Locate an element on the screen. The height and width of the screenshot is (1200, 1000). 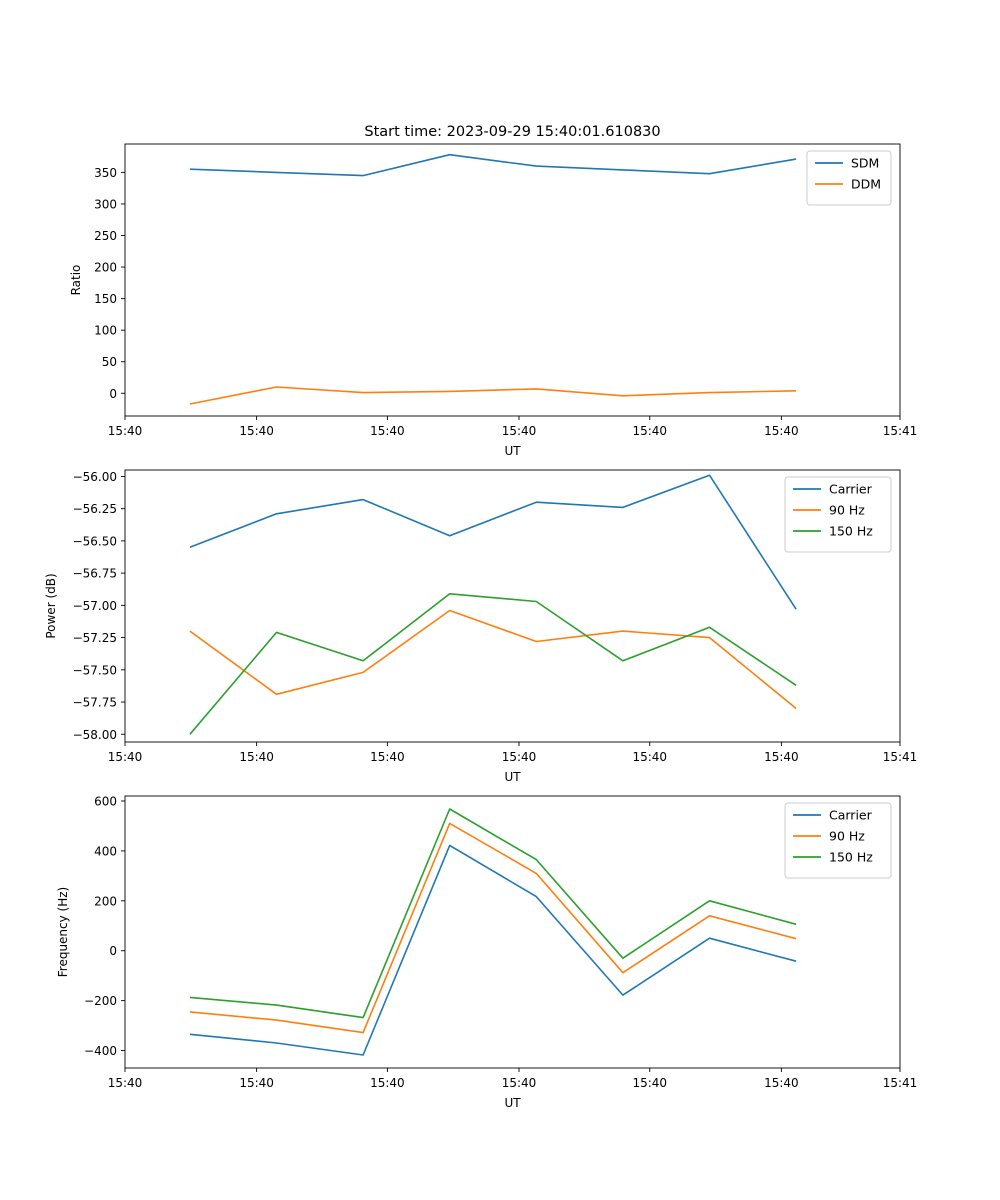
y-tick-label: 50 is located at coordinates (109, 362).